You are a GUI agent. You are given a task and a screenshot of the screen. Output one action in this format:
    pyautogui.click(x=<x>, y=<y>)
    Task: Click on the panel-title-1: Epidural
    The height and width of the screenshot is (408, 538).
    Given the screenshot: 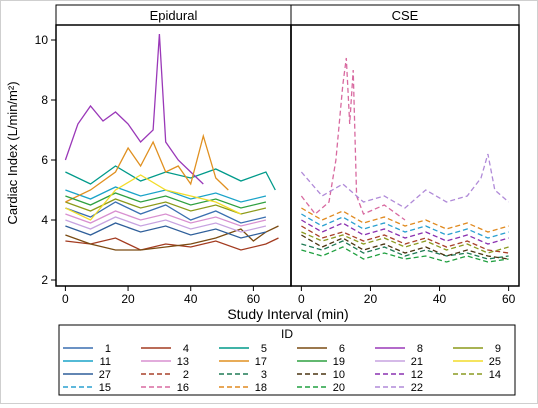 What is the action you would take?
    pyautogui.click(x=174, y=15)
    